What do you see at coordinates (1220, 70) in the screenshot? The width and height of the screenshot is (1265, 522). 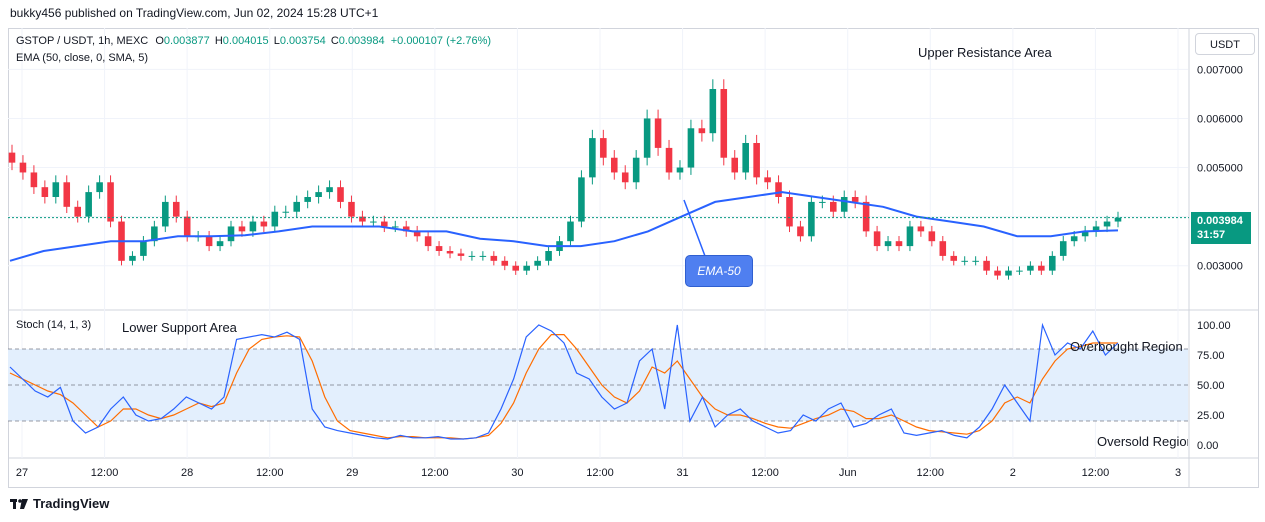 I see `price-tick-label: 0.007000` at bounding box center [1220, 70].